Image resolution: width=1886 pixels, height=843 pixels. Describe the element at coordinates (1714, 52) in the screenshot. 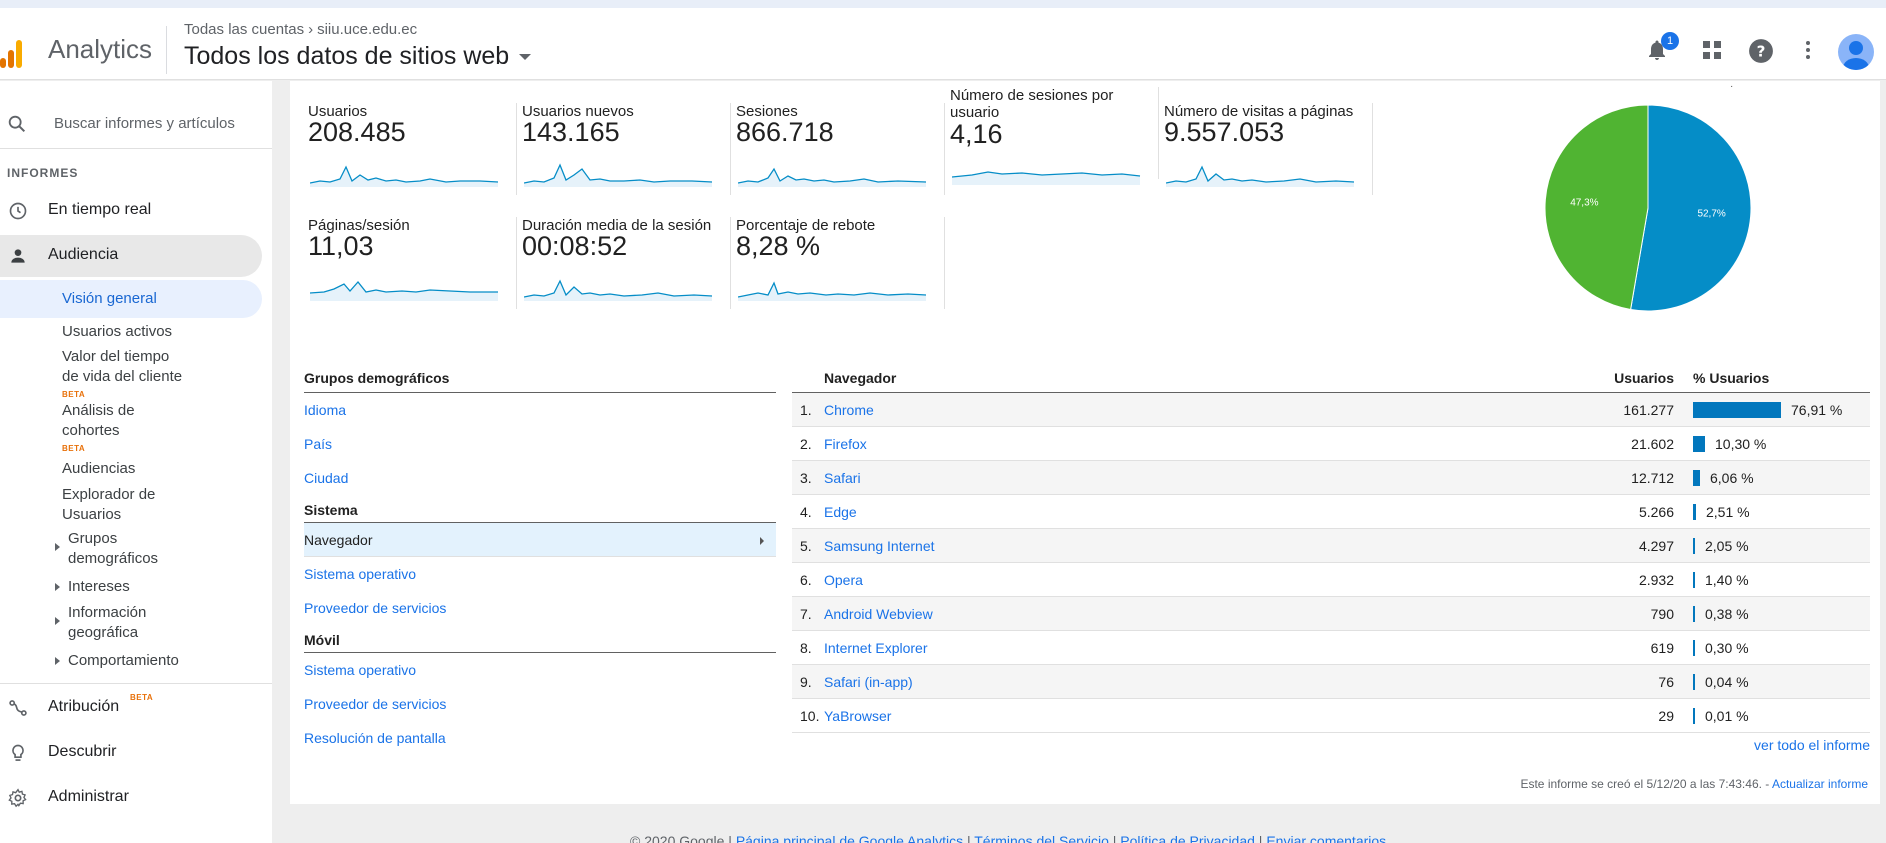

I see `apps-button` at that location.